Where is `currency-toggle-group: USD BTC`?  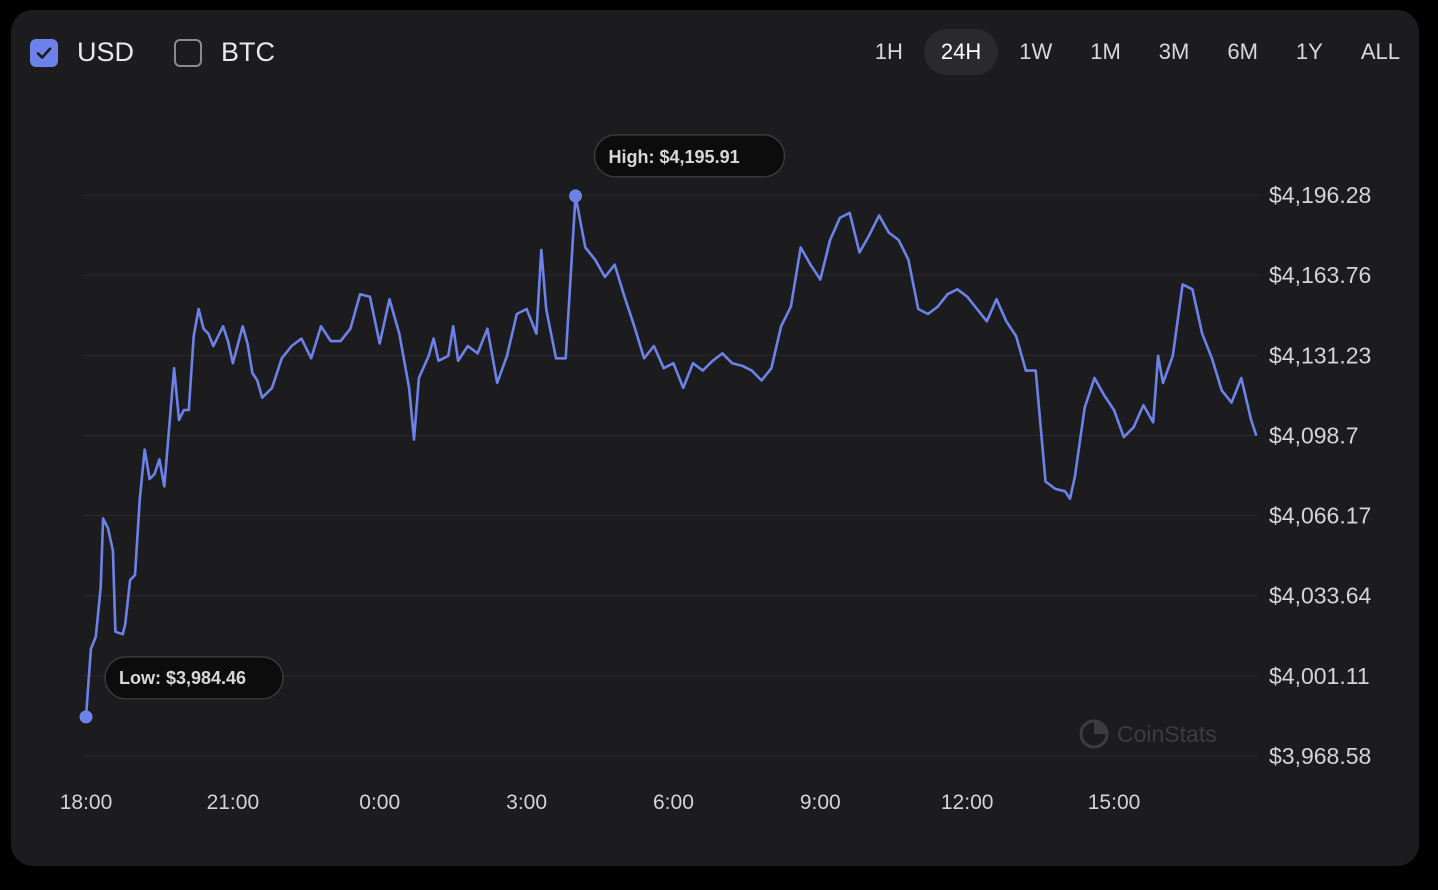
currency-toggle-group: USD BTC is located at coordinates (172, 52).